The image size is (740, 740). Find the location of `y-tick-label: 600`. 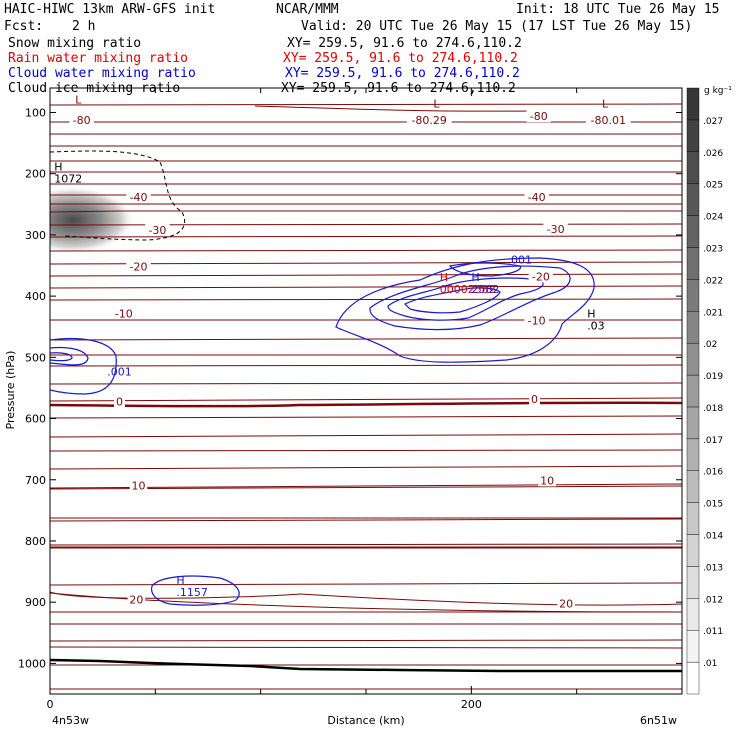

y-tick-label: 600 is located at coordinates (35, 419).